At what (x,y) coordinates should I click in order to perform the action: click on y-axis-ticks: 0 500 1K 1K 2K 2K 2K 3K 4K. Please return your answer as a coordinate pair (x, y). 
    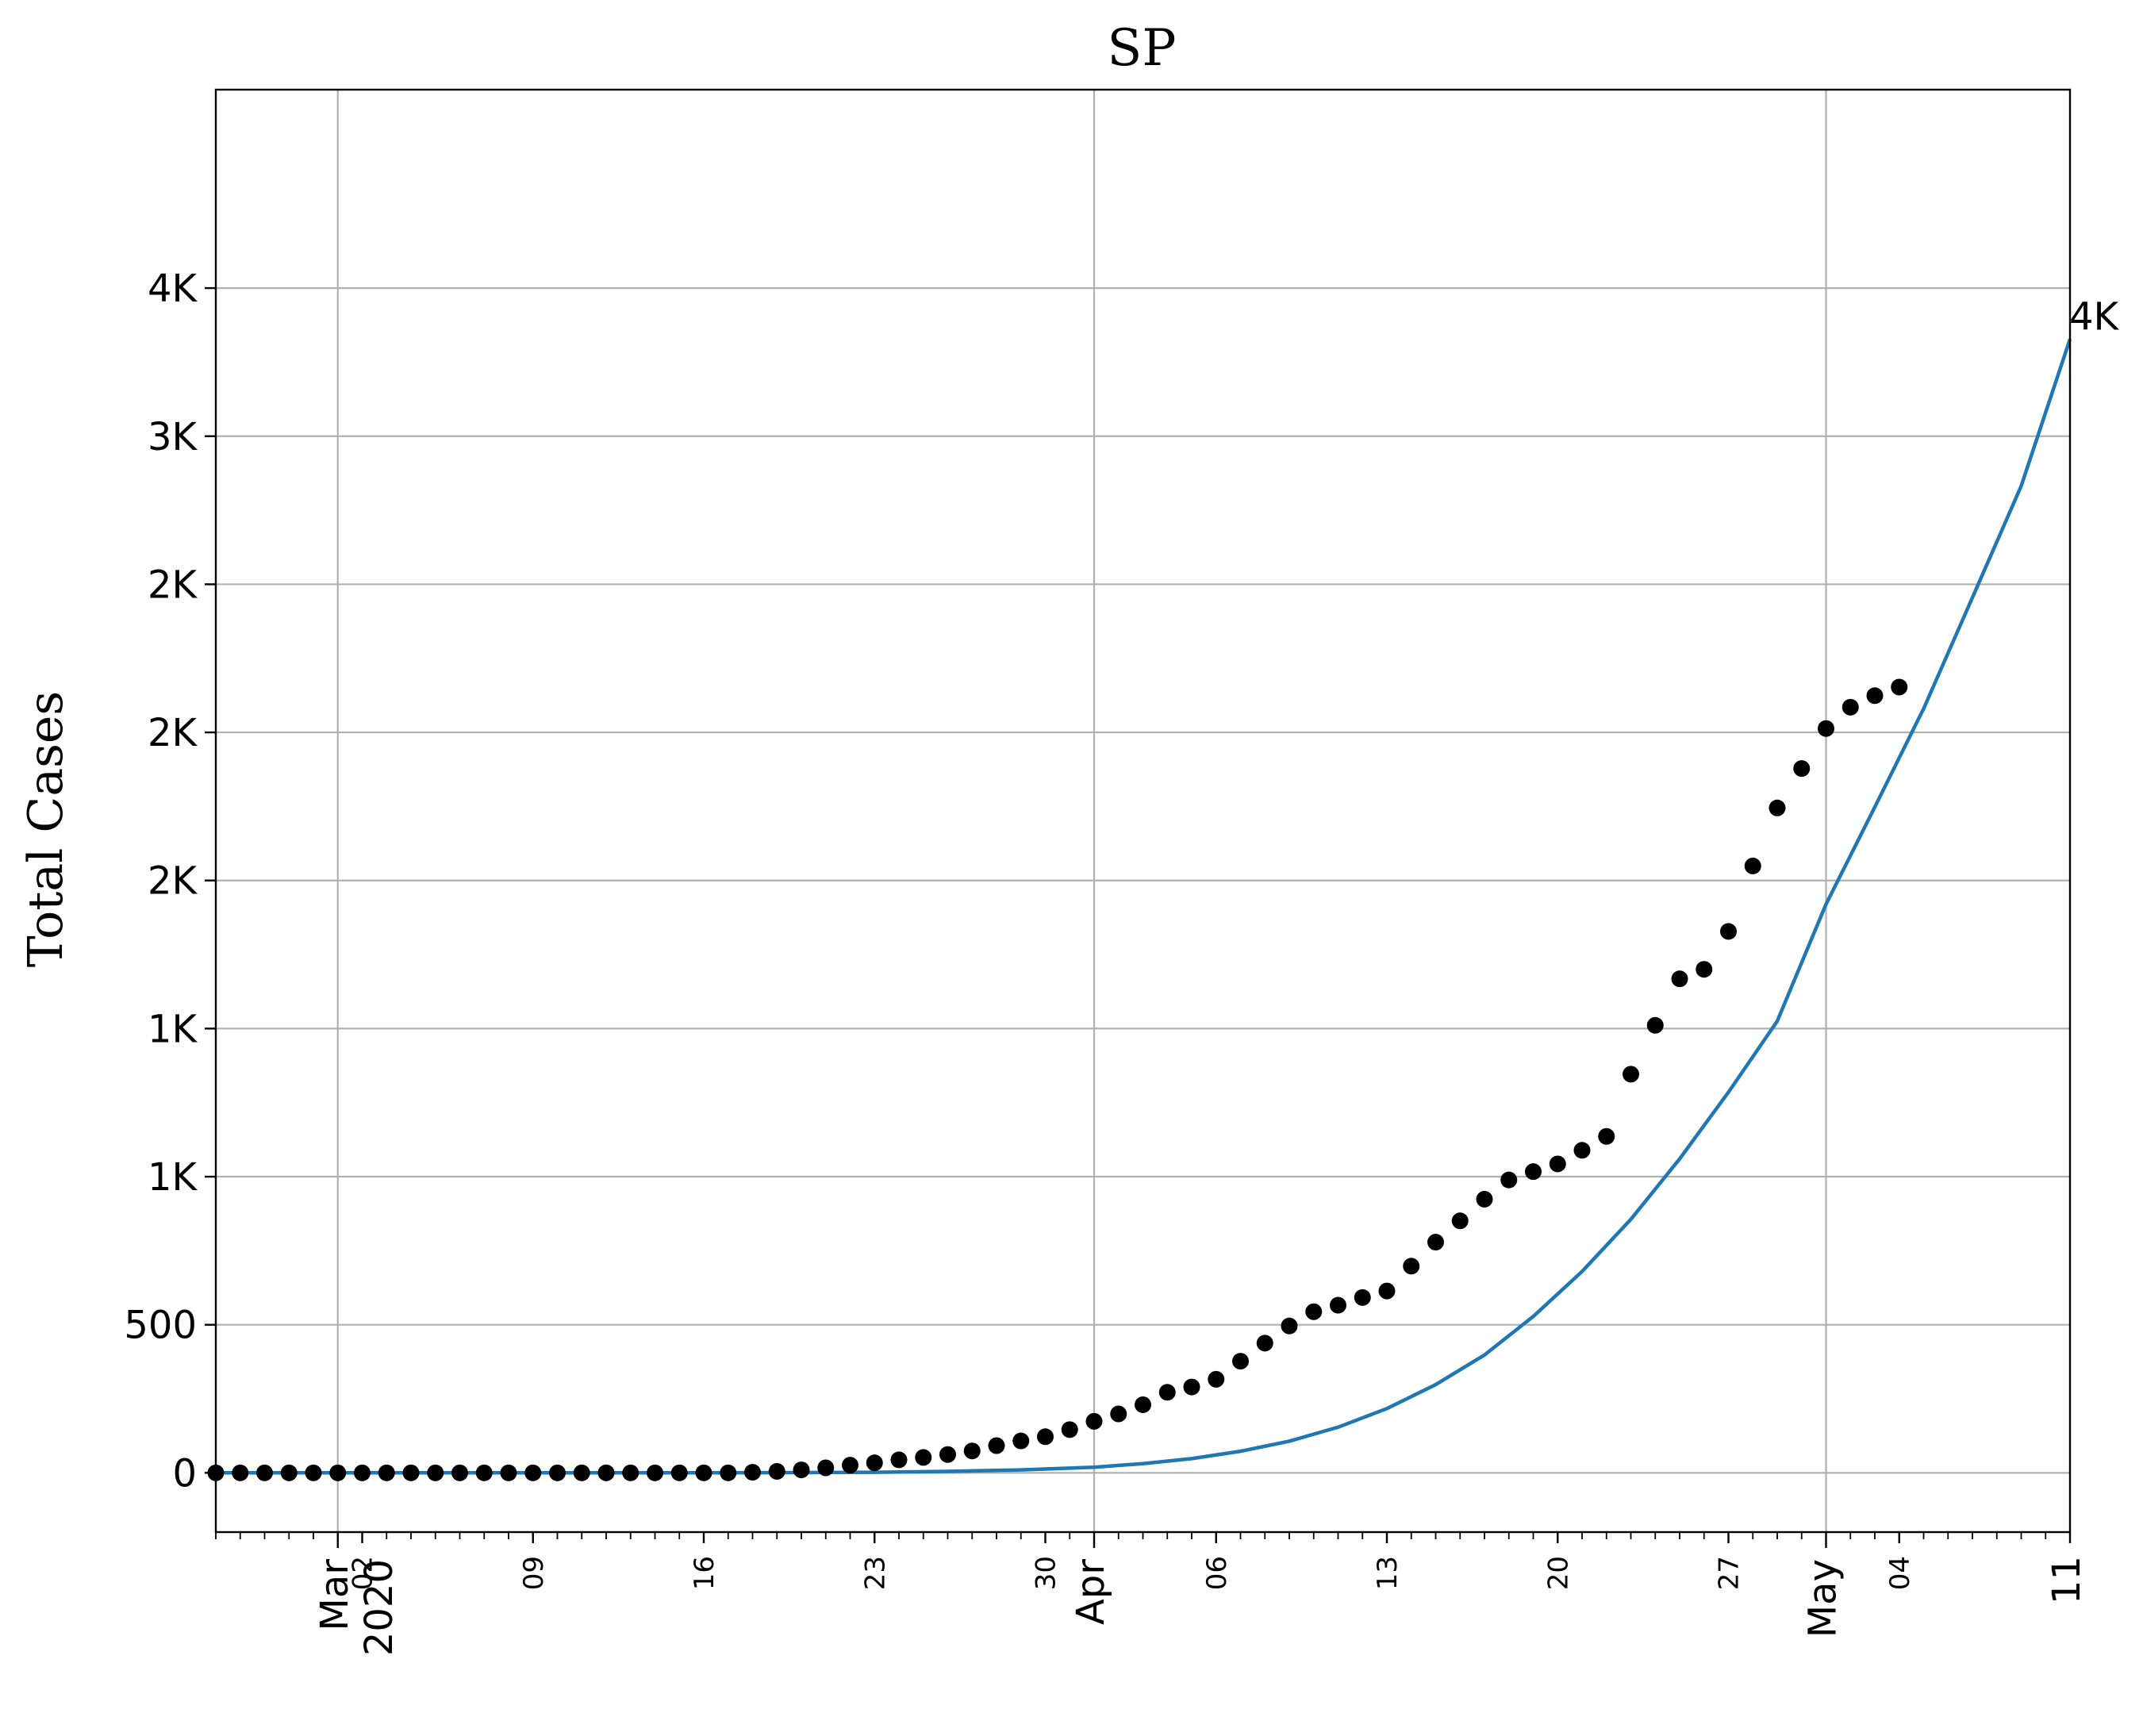
    Looking at the image, I should click on (170, 881).